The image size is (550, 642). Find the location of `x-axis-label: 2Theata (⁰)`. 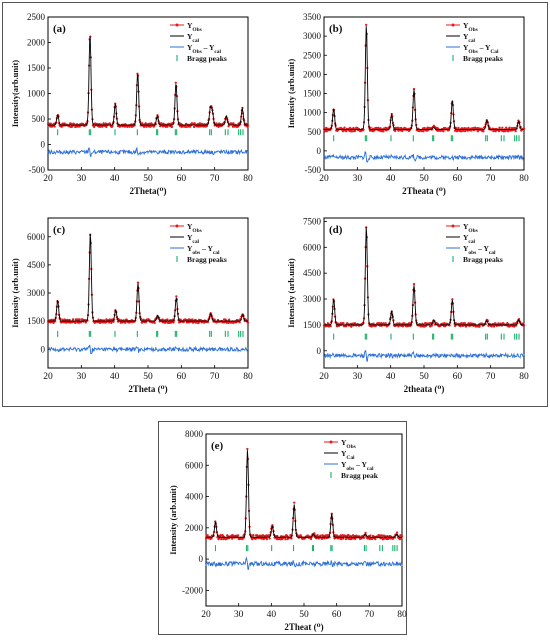

x-axis-label: 2Theata (⁰) is located at coordinates (424, 191).